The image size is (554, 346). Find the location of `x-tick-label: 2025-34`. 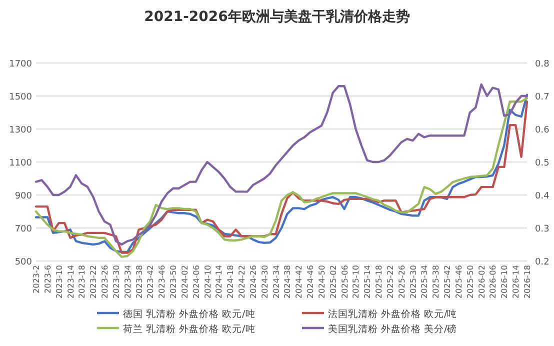

x-tick-label: 2025-34 is located at coordinates (425, 281).